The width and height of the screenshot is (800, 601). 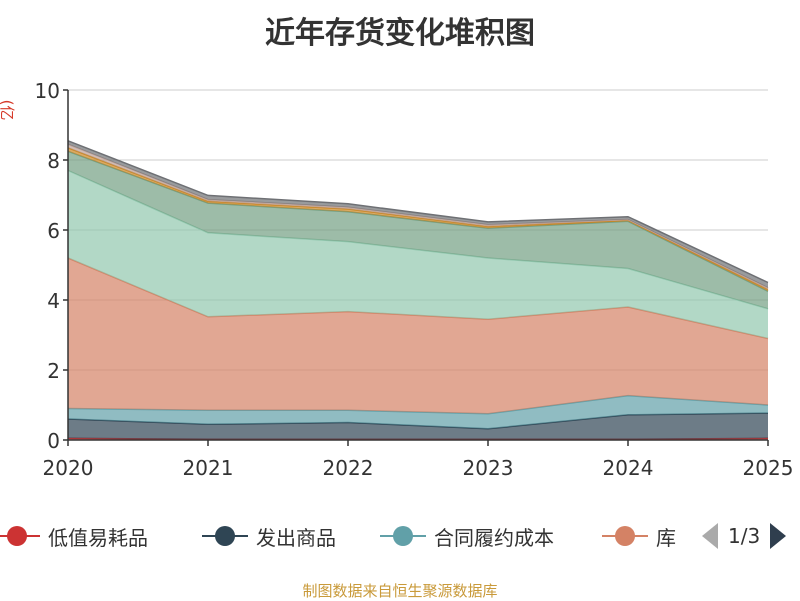 I want to click on legend-item-goods-shipped: 发出商品, so click(x=268, y=536).